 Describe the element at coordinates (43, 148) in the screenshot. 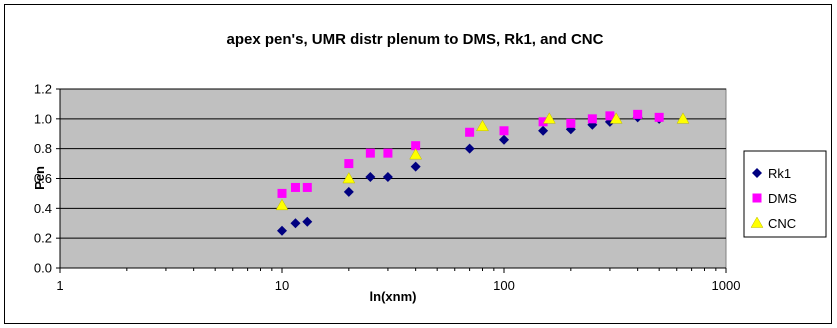

I see `y-tick-label: 0.8` at that location.